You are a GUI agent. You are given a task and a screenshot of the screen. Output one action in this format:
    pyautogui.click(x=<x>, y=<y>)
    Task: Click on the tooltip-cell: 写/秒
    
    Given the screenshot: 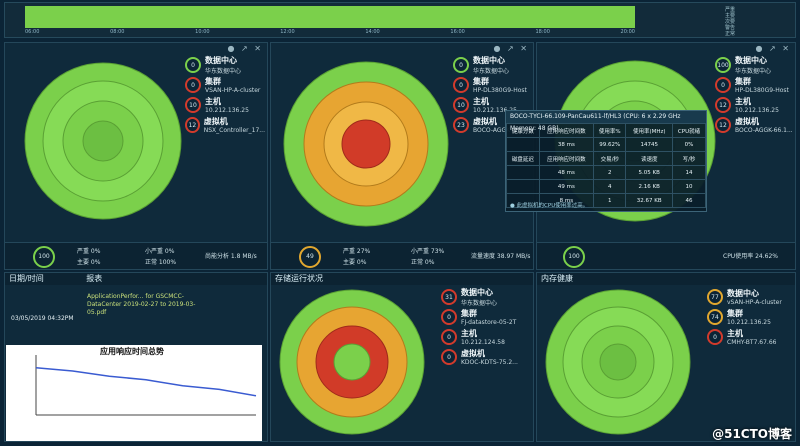 What is the action you would take?
    pyautogui.click(x=689, y=158)
    